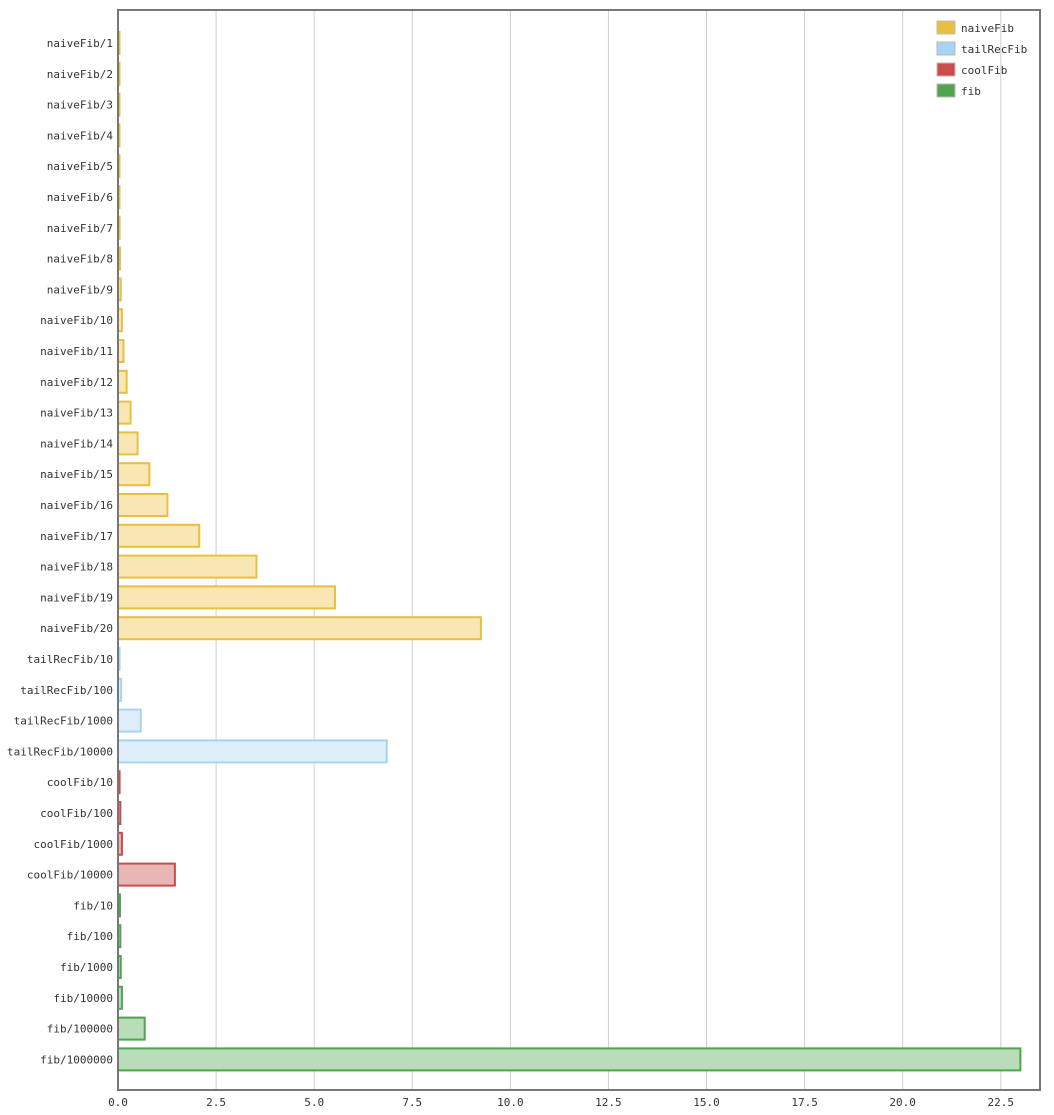 This screenshot has height=1115, width=1054. I want to click on x-tick-label: 20.0, so click(902, 1102).